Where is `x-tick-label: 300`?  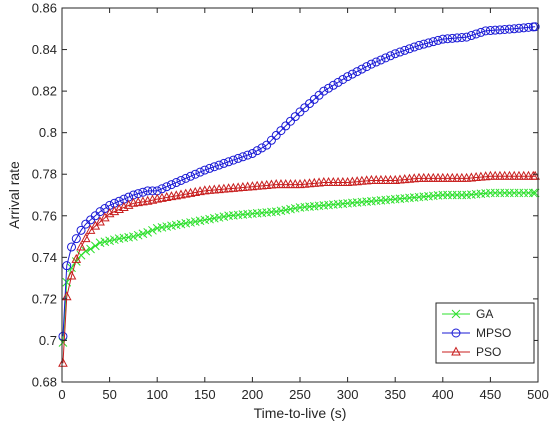 x-tick-label: 300 is located at coordinates (348, 394).